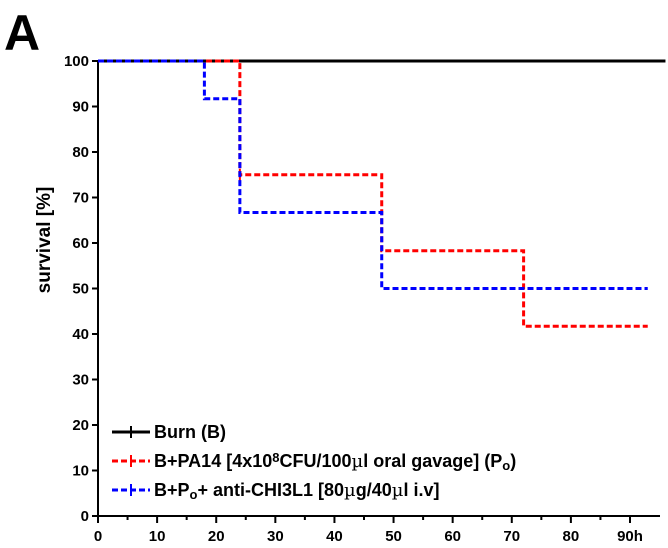 The width and height of the screenshot is (668, 548). I want to click on legend-label: B+Po+ anti-CHI3L1 [80µg/40µl i.v], so click(296, 491).